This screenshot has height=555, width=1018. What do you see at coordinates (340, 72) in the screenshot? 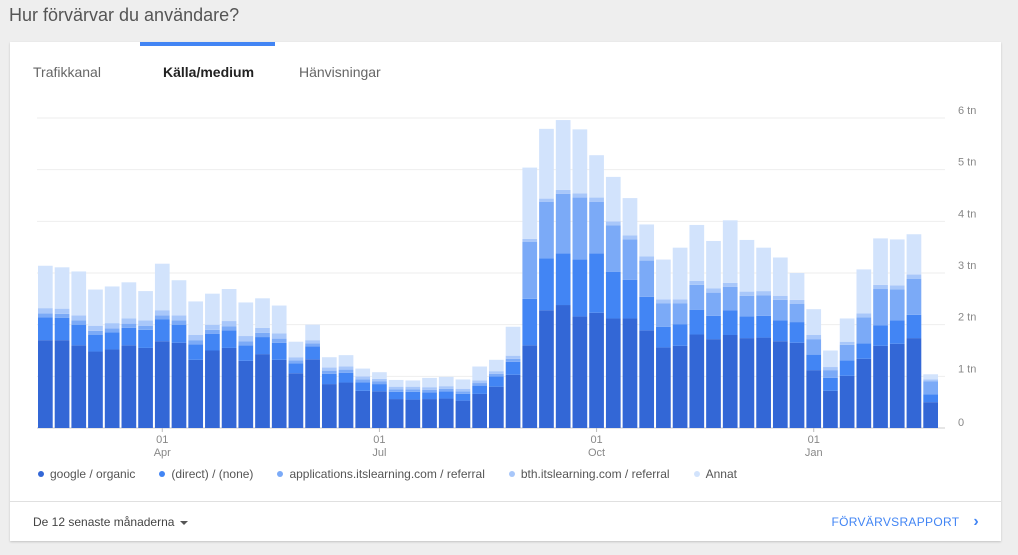
I see `tab-hanvisningar: Hänvisningar` at bounding box center [340, 72].